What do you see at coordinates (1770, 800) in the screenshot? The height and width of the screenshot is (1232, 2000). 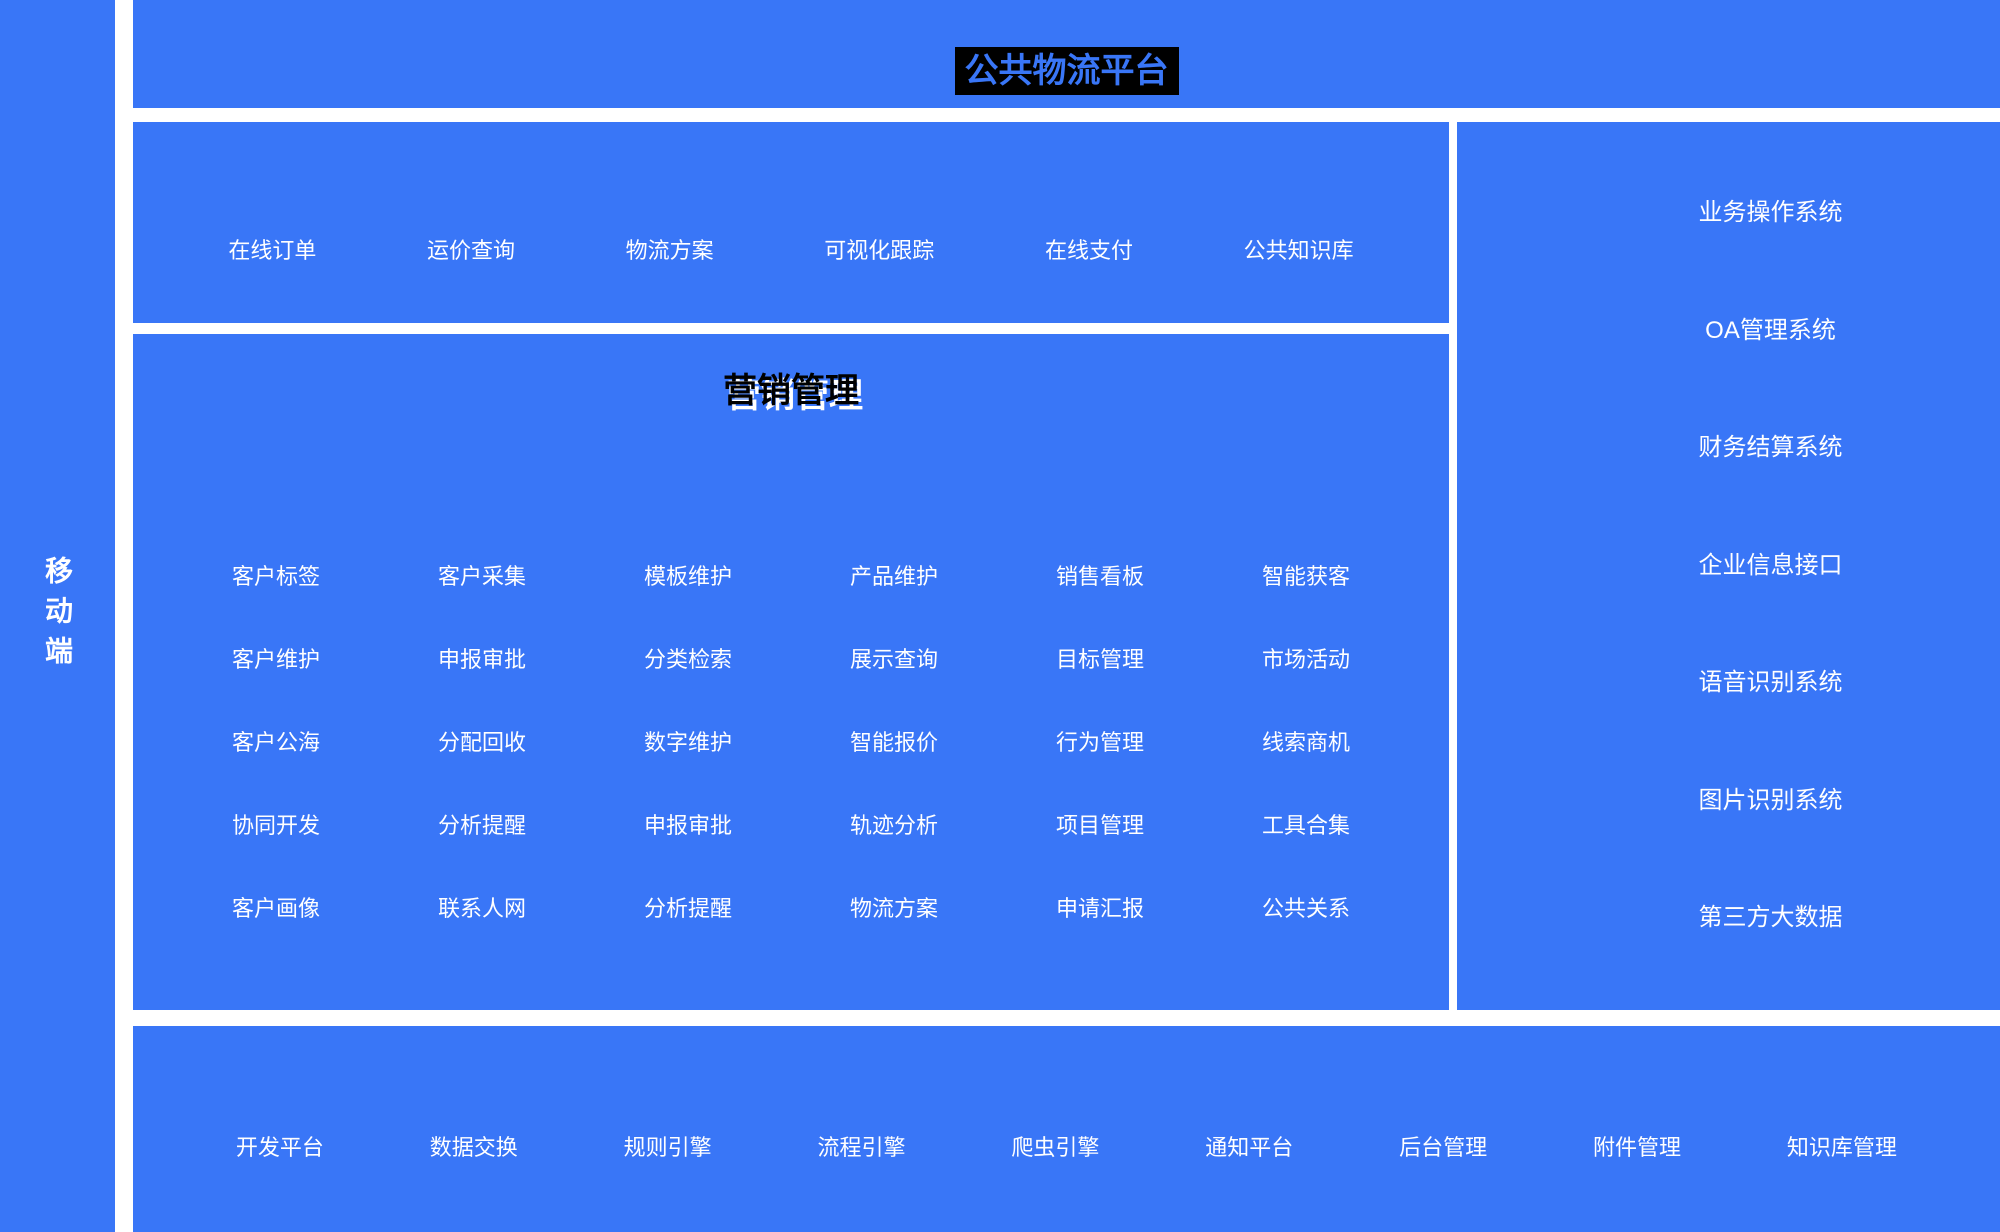 I see `system-item: 图片识别系统` at bounding box center [1770, 800].